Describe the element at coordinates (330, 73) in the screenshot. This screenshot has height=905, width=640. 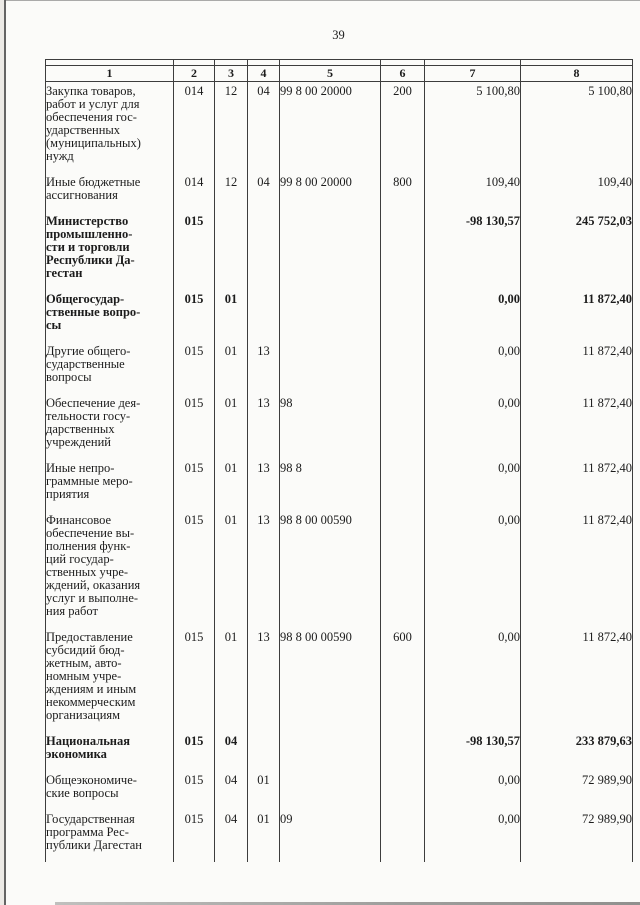
I see `column-header-5: 5` at that location.